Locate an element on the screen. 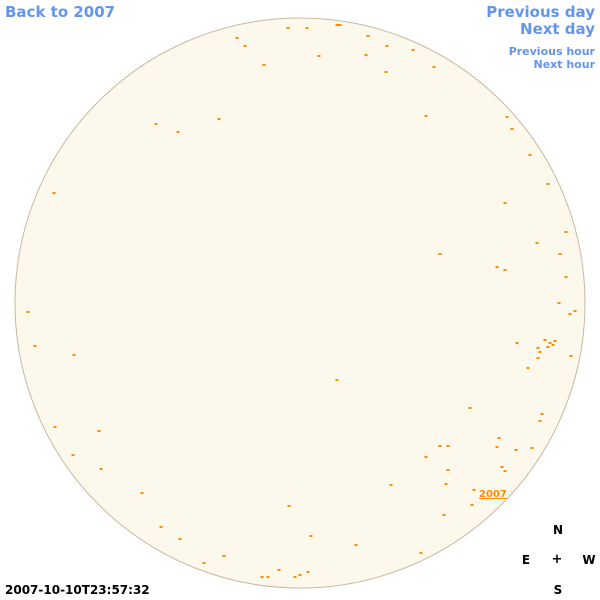 This screenshot has height=600, width=600. next-day-link: Next day is located at coordinates (557, 29).